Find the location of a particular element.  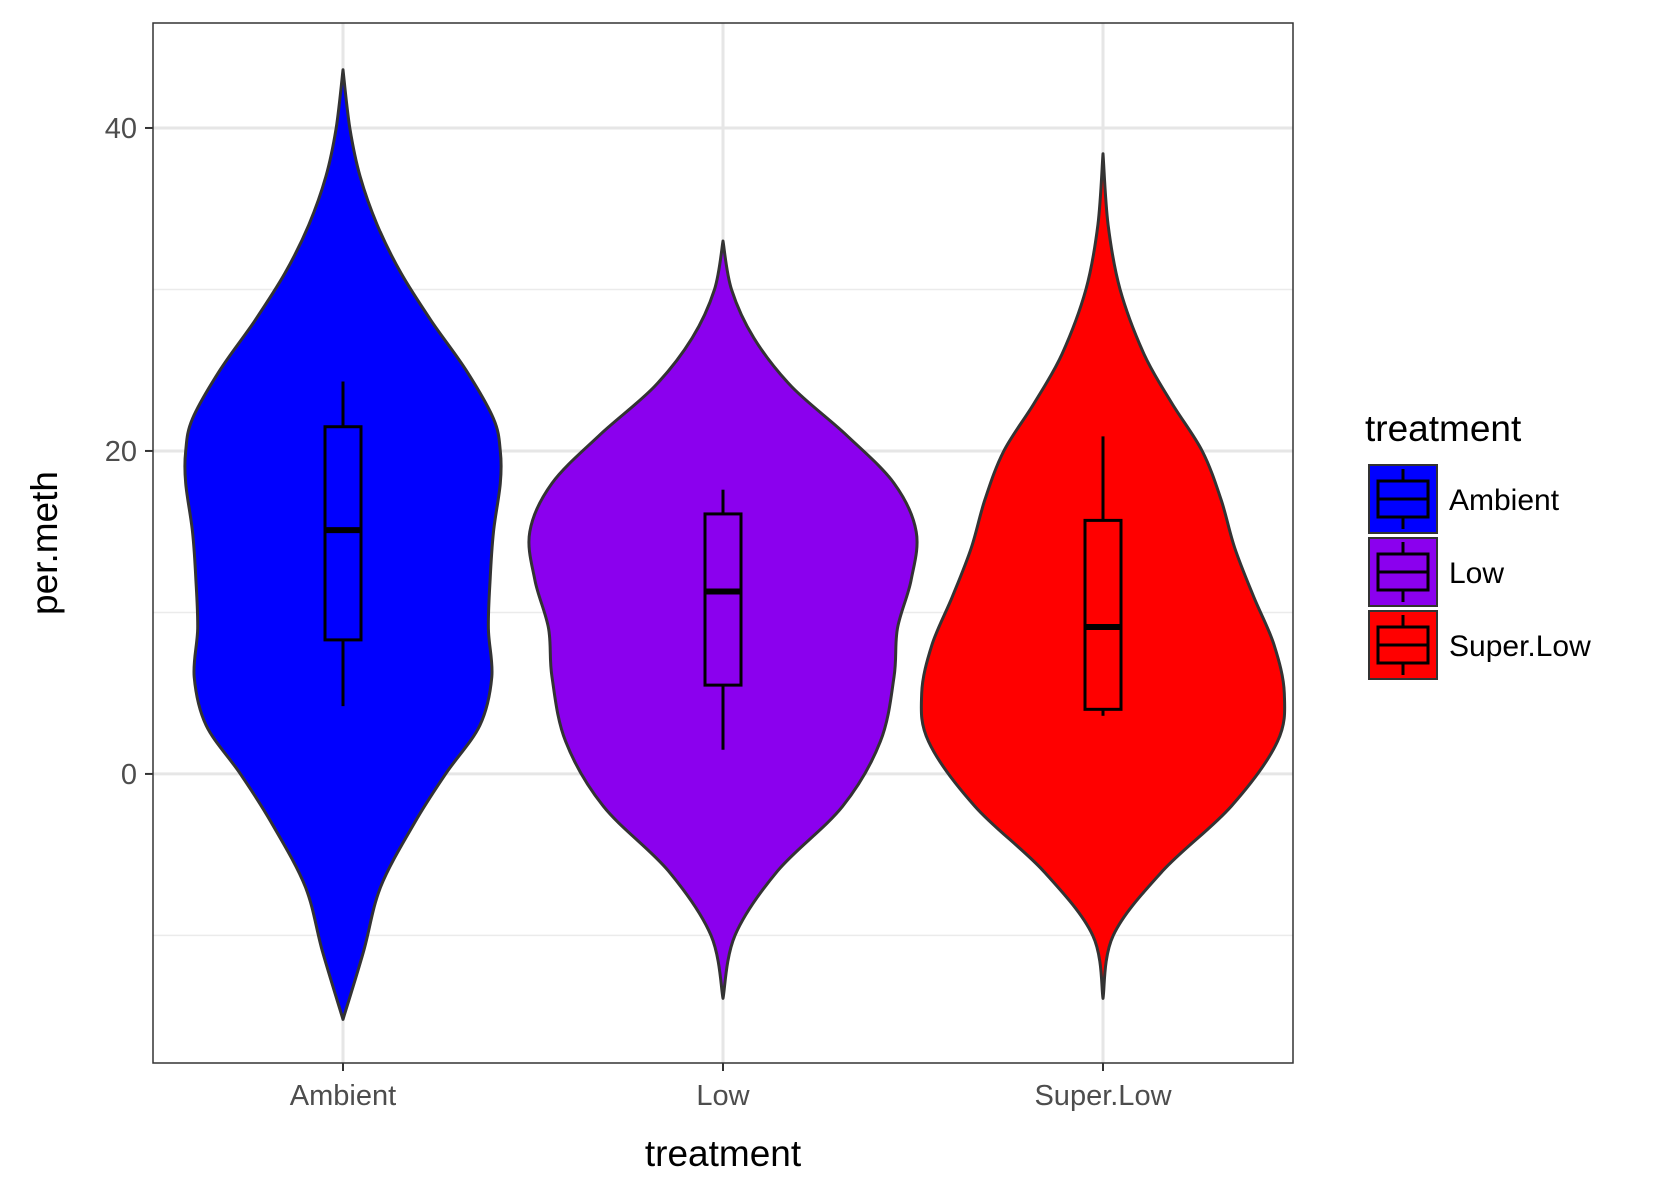

legend-title: treatment is located at coordinates (1443, 428).